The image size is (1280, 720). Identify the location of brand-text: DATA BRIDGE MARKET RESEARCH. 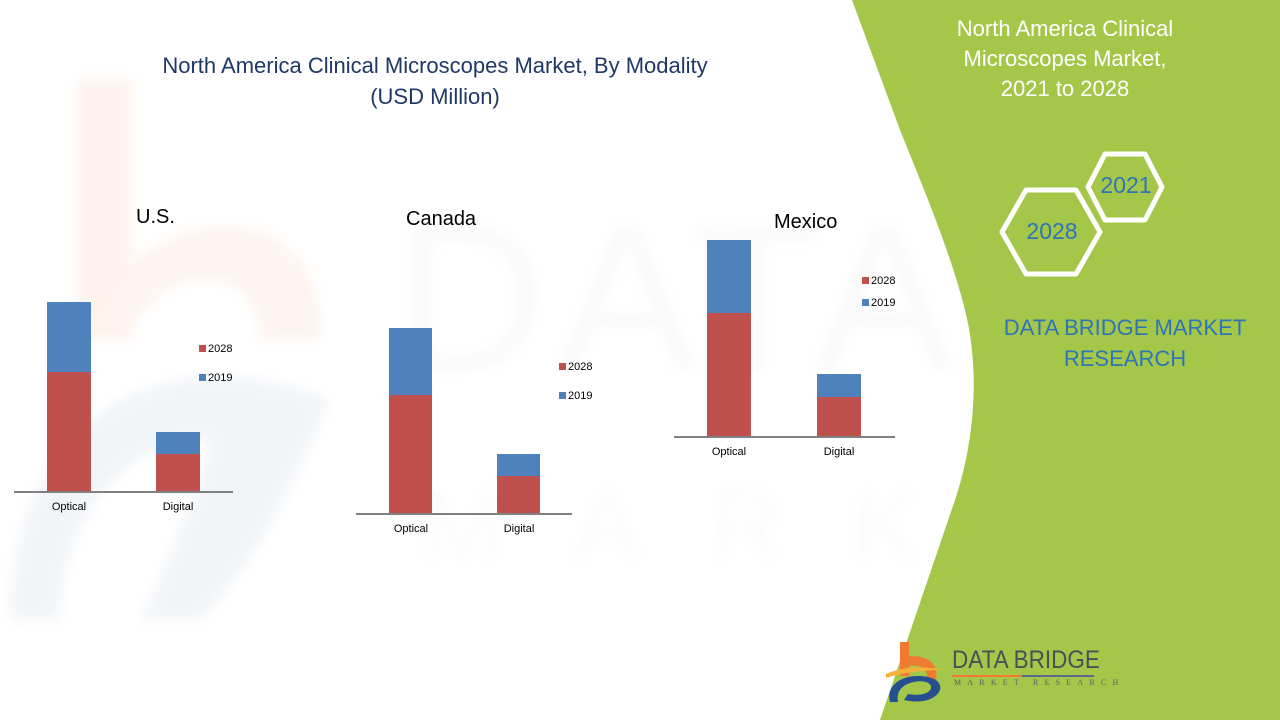
(1125, 343).